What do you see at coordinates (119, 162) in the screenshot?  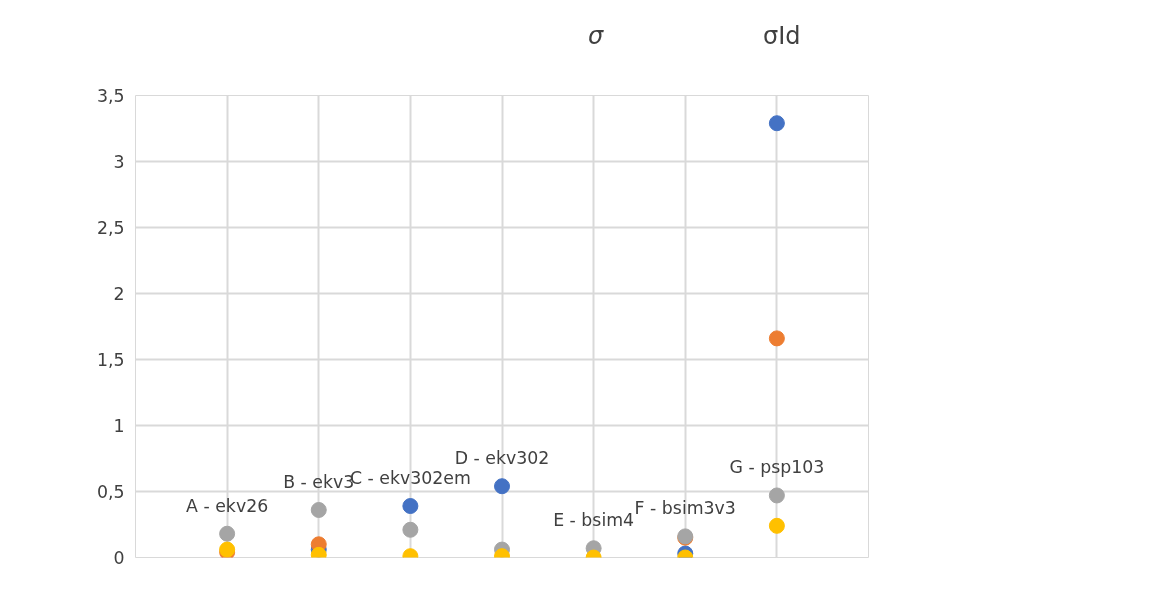 I see `y-tick-label: 3` at bounding box center [119, 162].